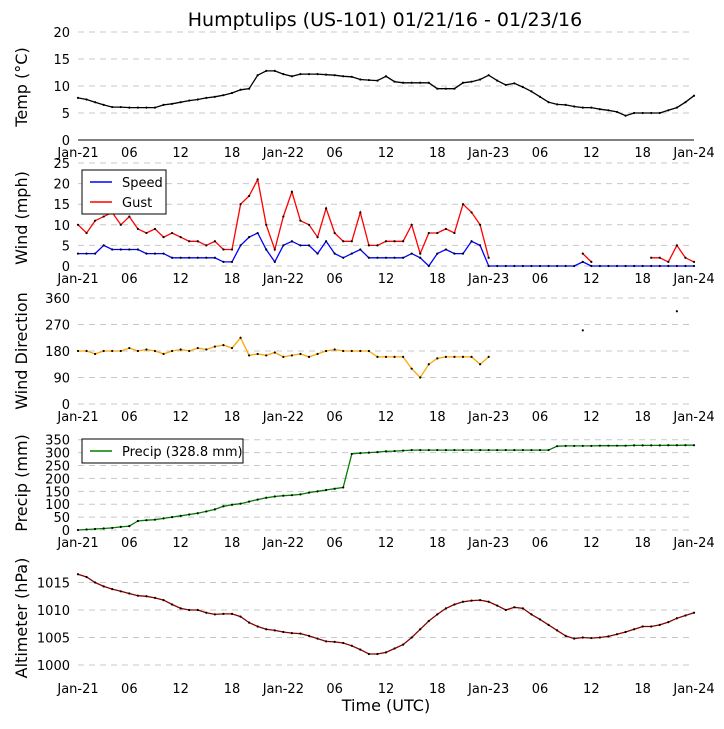 Image resolution: width=724 pixels, height=729 pixels. Describe the element at coordinates (53, 584) in the screenshot. I see `y-tick-label: 1015` at that location.